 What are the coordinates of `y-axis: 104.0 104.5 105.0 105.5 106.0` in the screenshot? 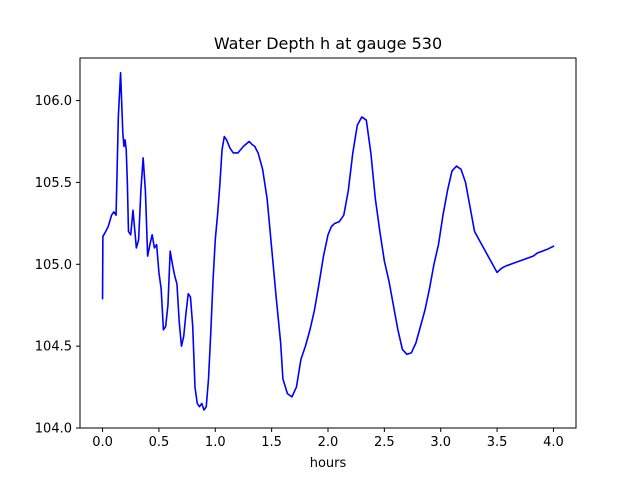 It's located at (57, 265).